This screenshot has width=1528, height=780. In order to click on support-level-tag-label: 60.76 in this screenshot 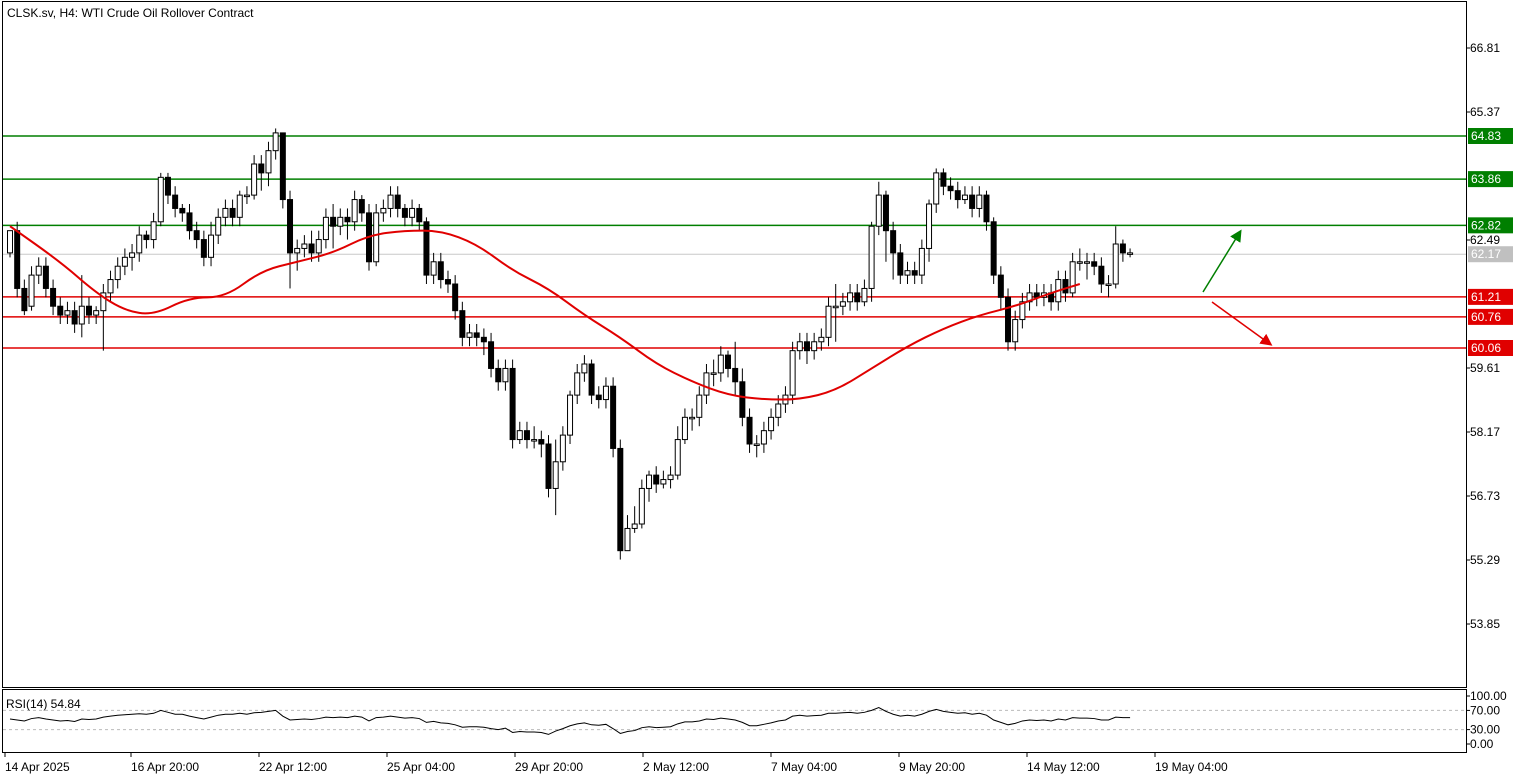, I will do `click(1486, 317)`.